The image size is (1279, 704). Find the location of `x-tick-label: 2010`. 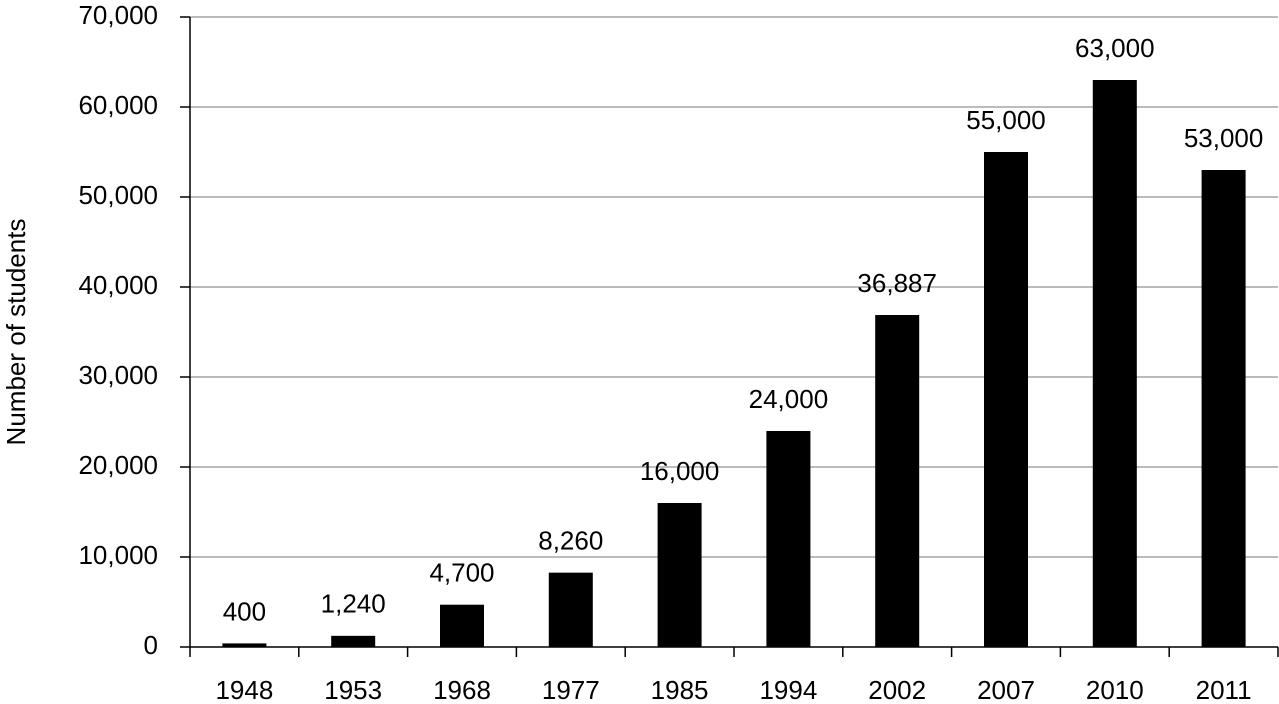

x-tick-label: 2010 is located at coordinates (1115, 689).